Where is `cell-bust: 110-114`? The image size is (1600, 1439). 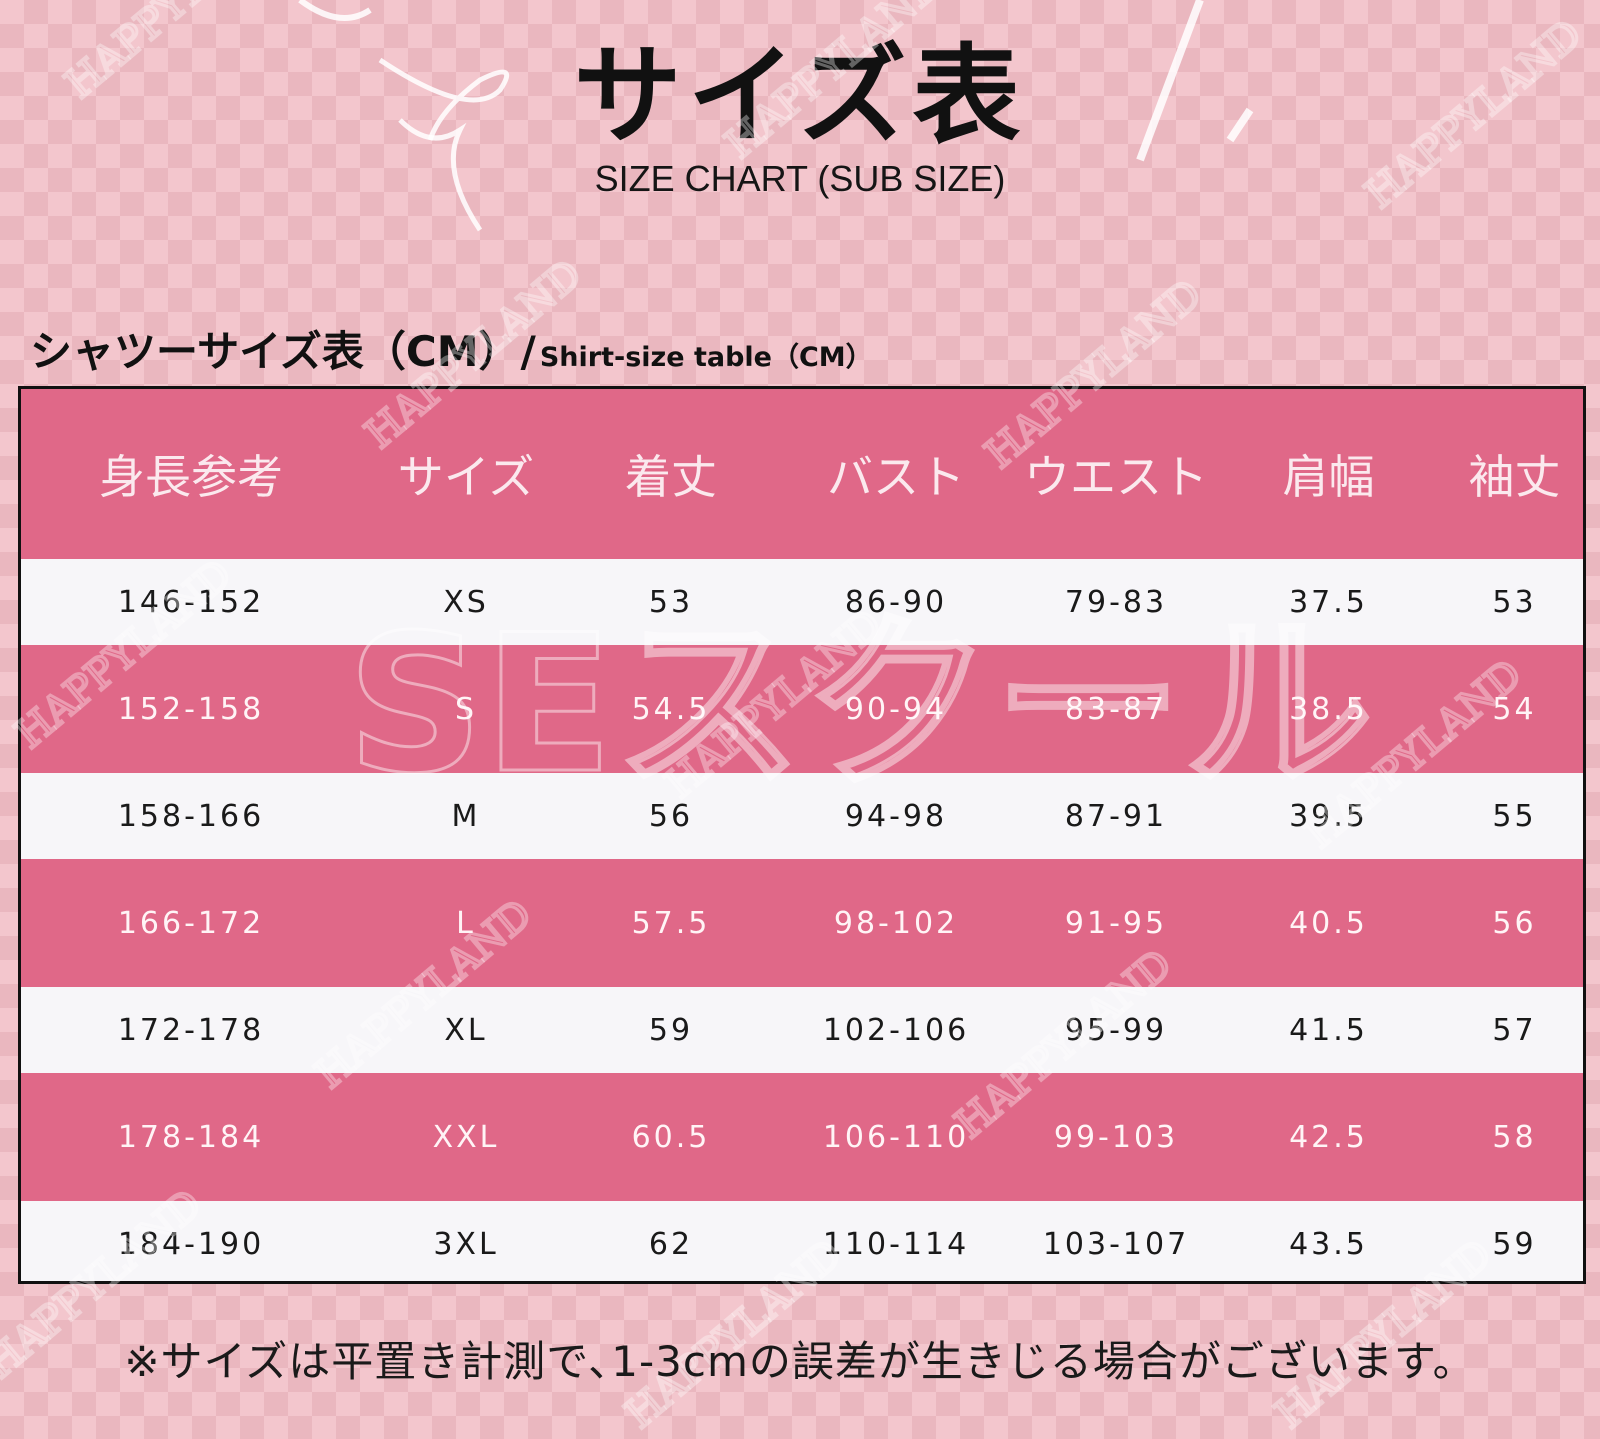 cell-bust: 110-114 is located at coordinates (896, 1244).